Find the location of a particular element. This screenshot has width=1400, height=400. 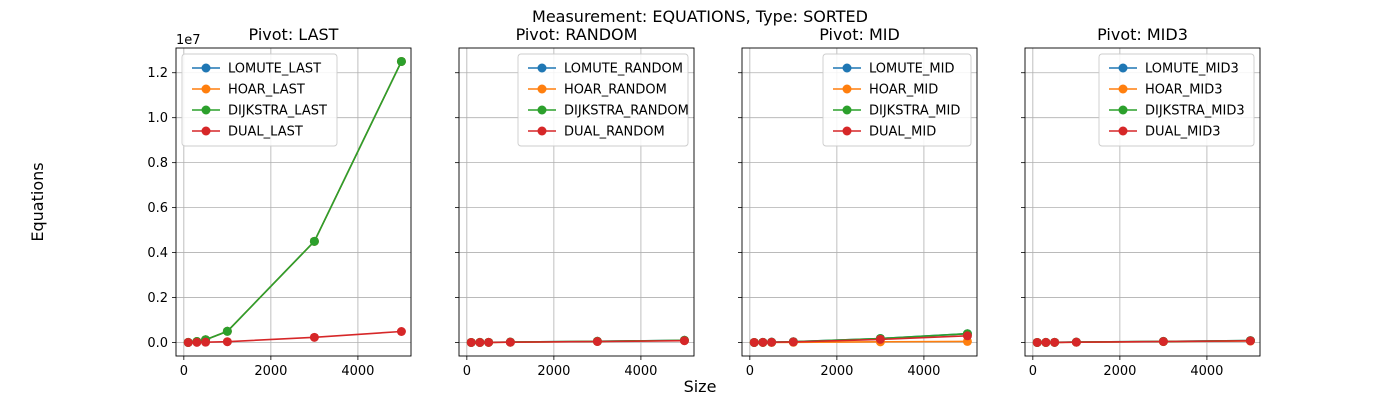

subplot-title: Pivot: MID is located at coordinates (859, 34).